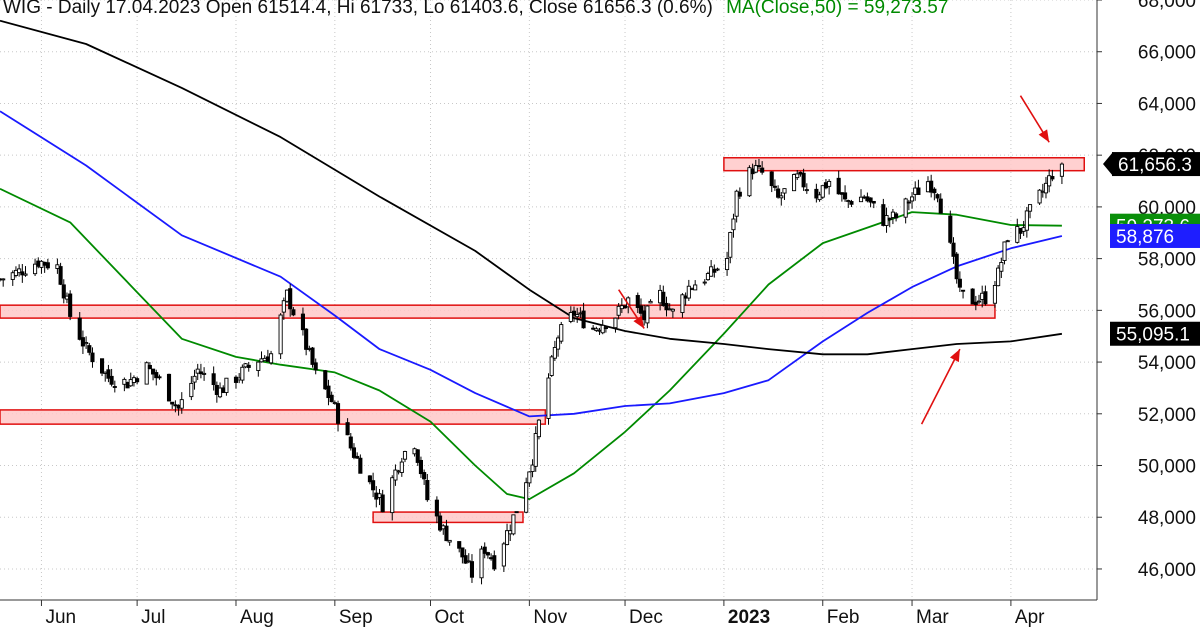  What do you see at coordinates (1167, 311) in the screenshot?
I see `y-tick-label: 56,000` at bounding box center [1167, 311].